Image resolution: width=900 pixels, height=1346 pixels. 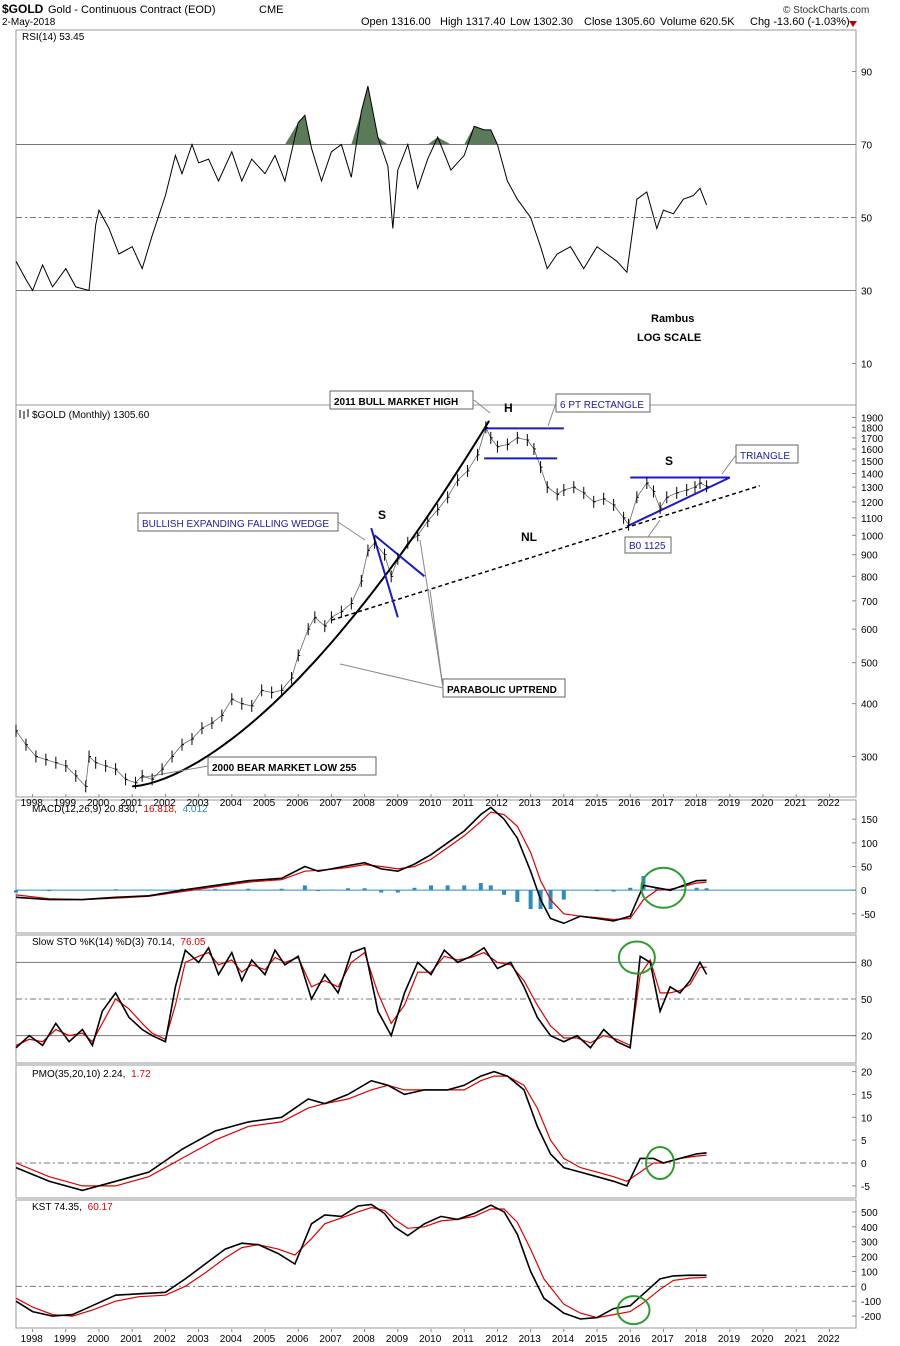 What do you see at coordinates (436, 1131) in the screenshot?
I see `pmo-frame` at bounding box center [436, 1131].